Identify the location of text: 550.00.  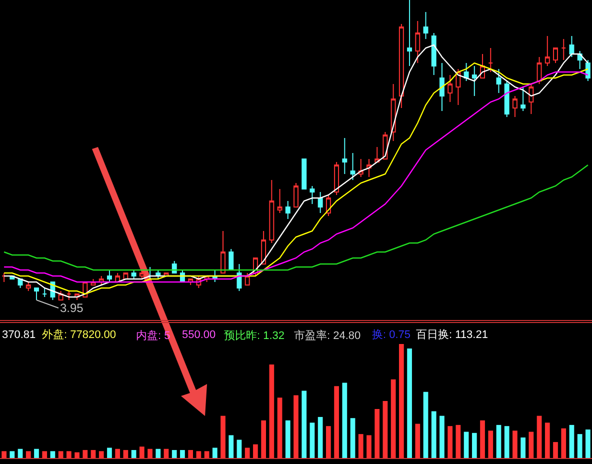
(199, 335).